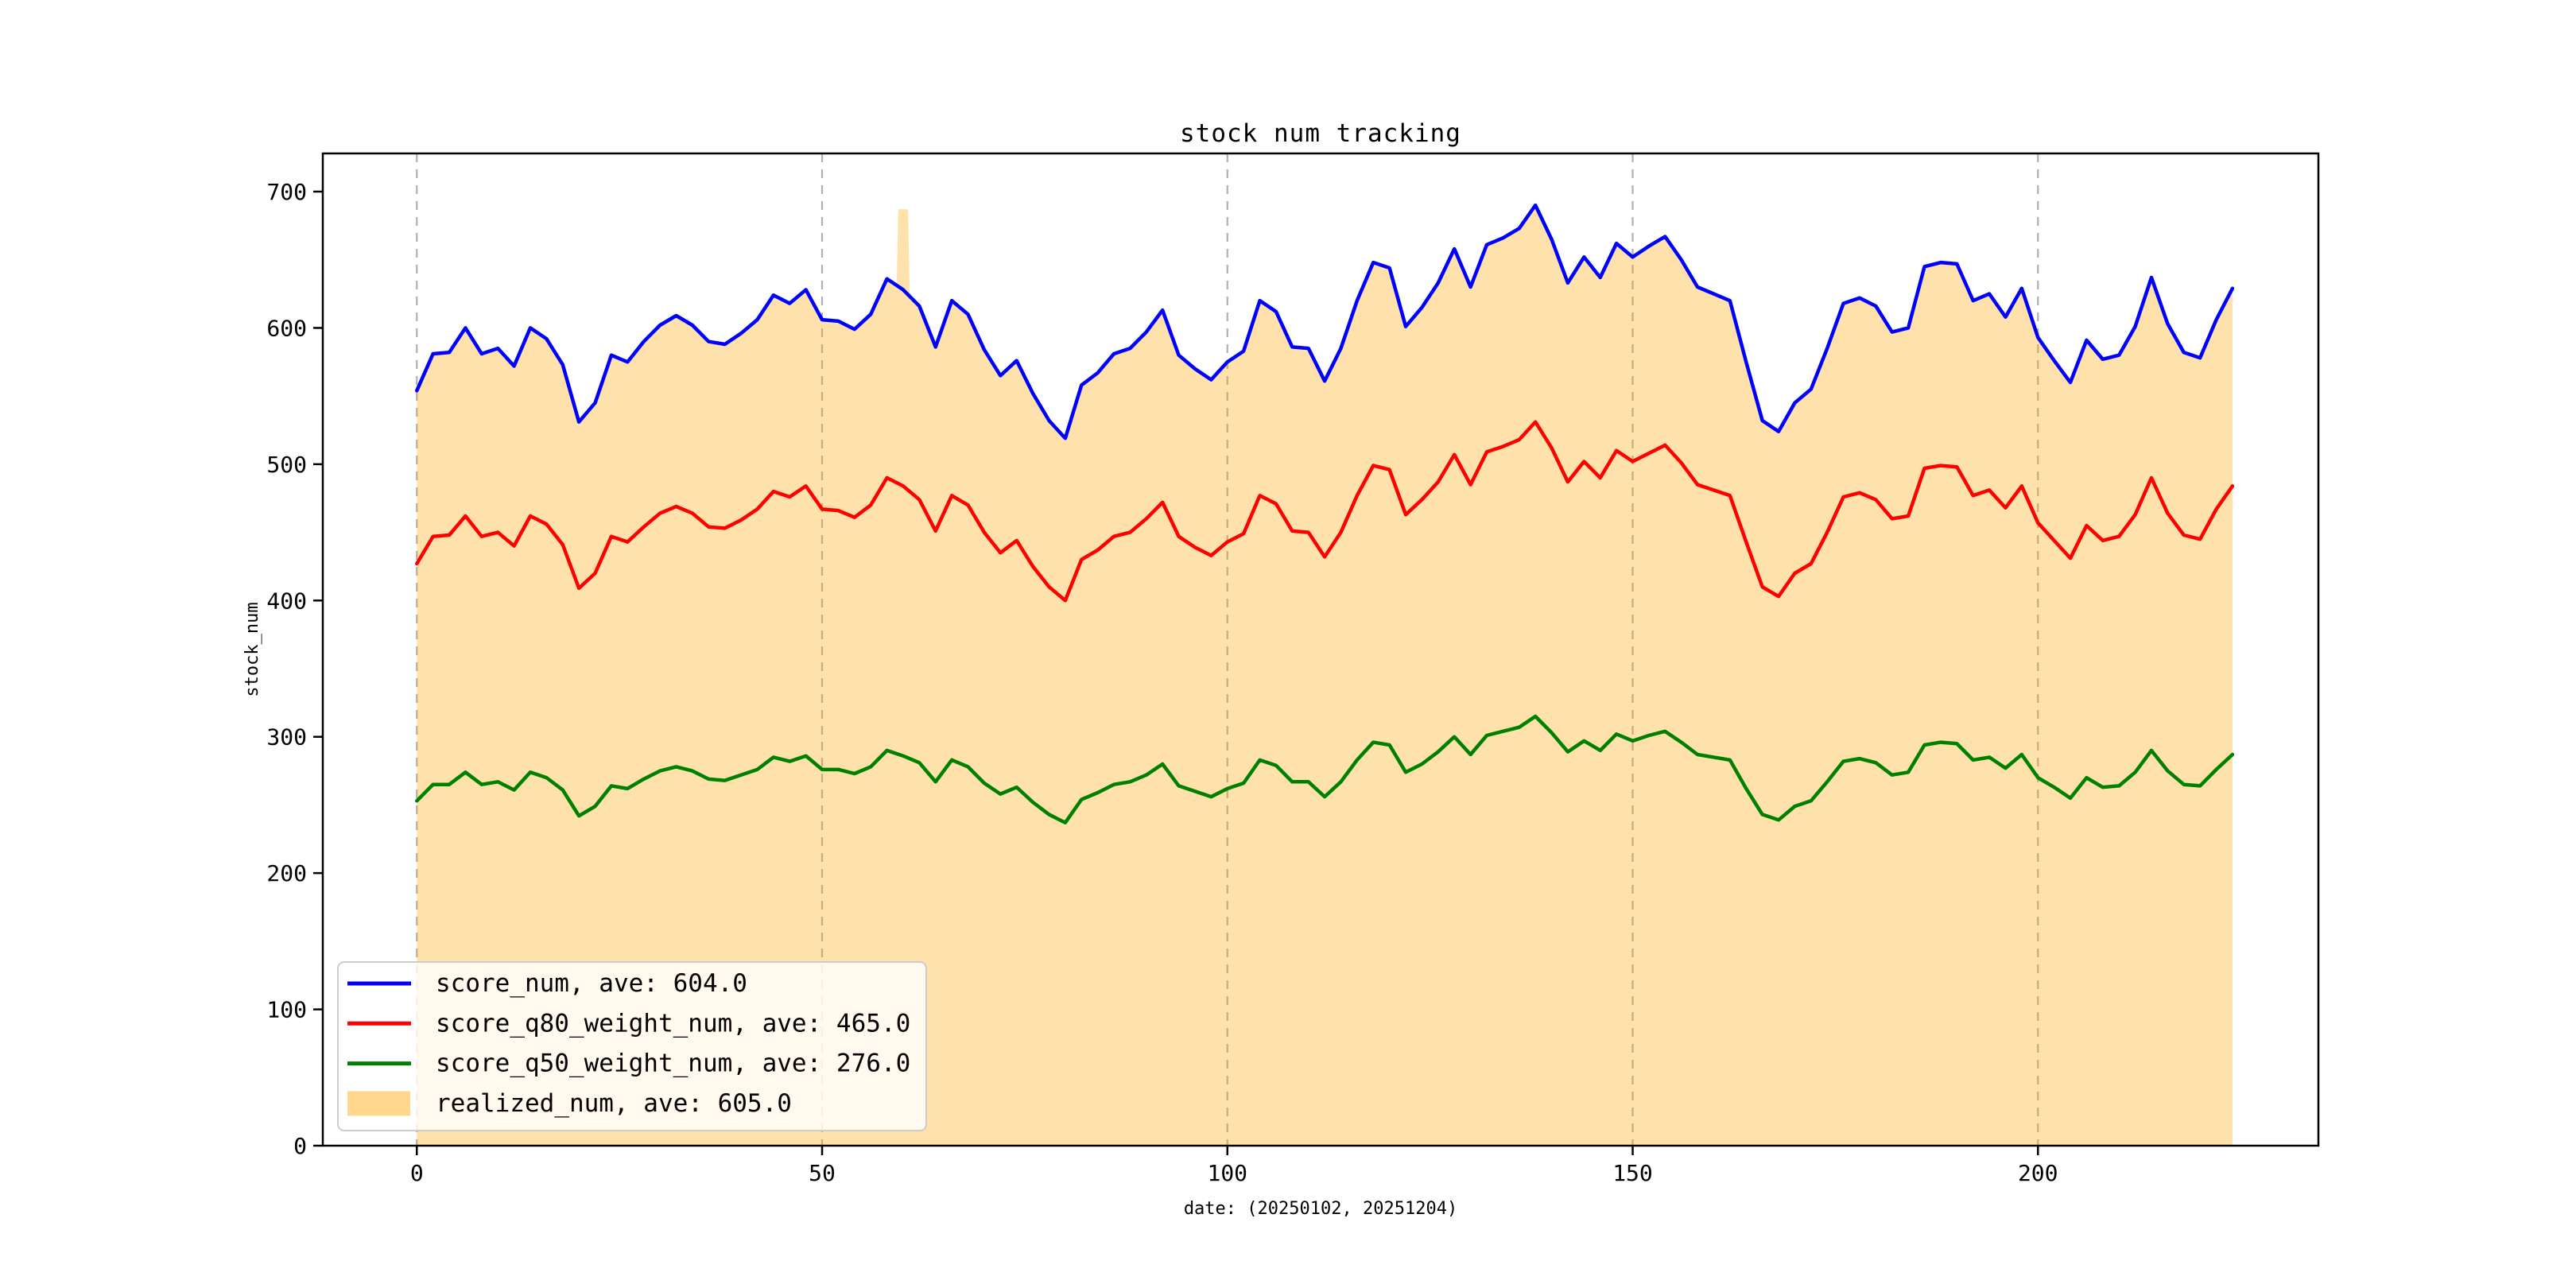 This screenshot has width=2576, height=1288. What do you see at coordinates (286, 328) in the screenshot?
I see `y-tick-label: 600` at bounding box center [286, 328].